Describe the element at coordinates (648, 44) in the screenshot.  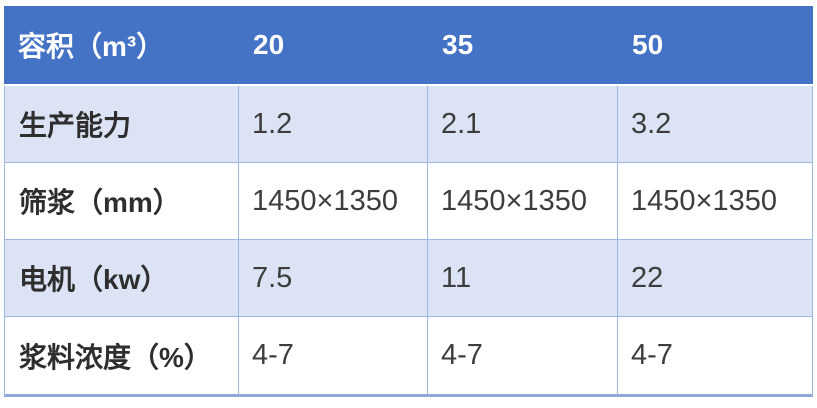
I see `header-cell-model-50: 50` at that location.